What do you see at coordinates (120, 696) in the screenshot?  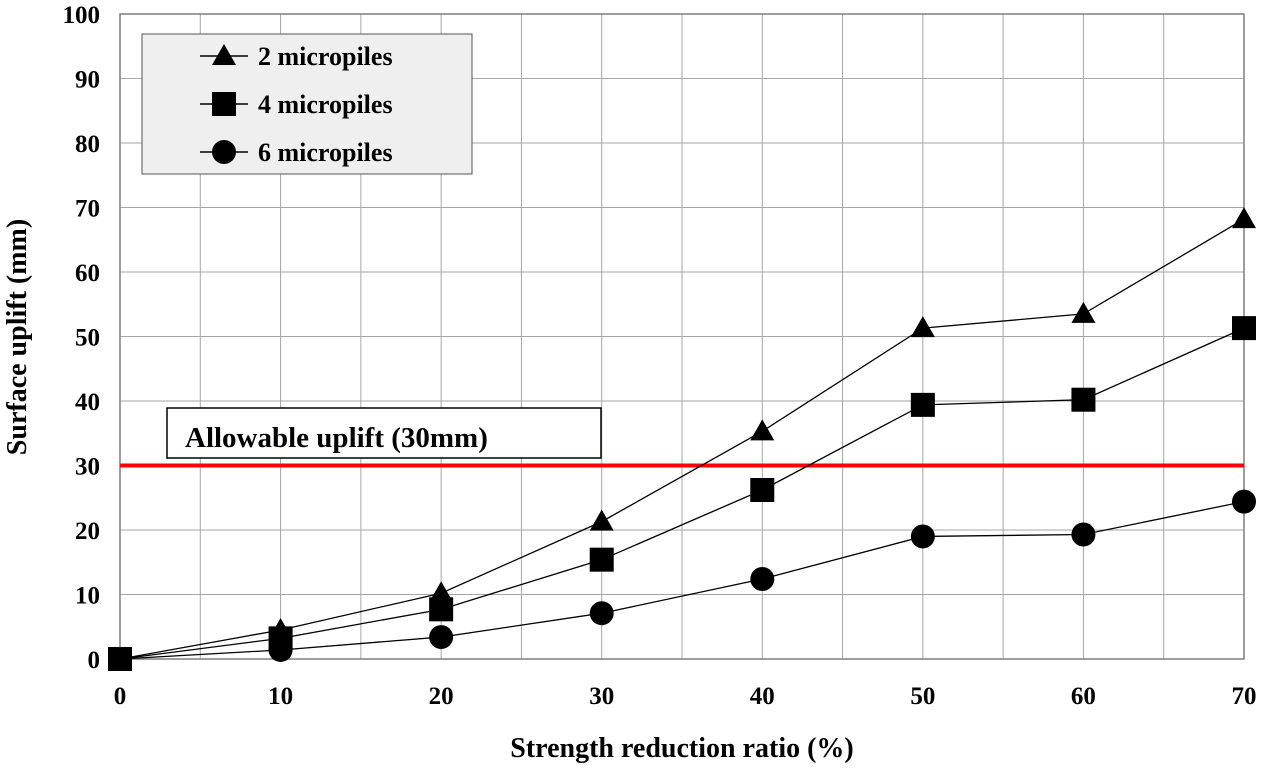 I see `x-tick-label: 0` at bounding box center [120, 696].